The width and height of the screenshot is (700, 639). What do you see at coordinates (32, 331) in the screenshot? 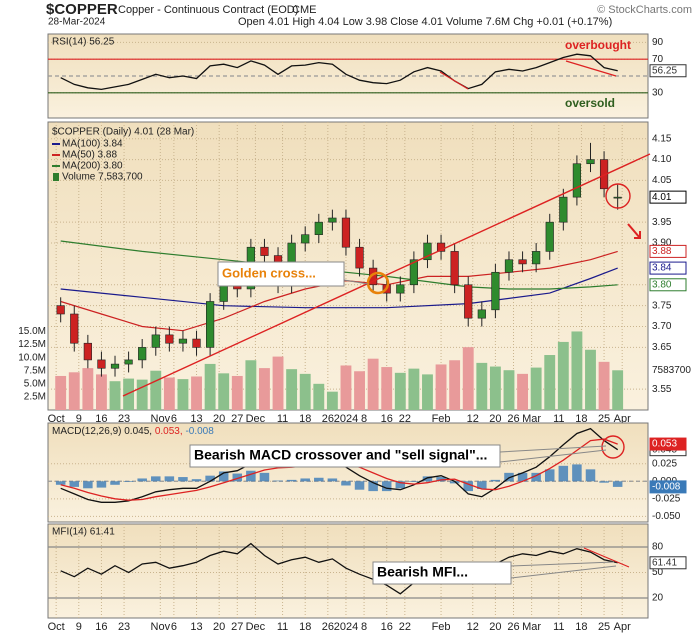
I see `volume-tick-label: 15.0M` at bounding box center [32, 331].